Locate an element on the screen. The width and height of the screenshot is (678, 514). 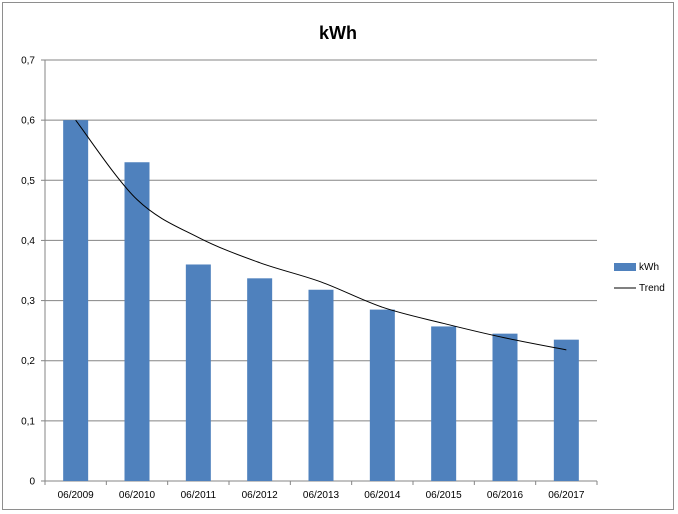
x-tick-label: 06/2017 is located at coordinates (566, 495).